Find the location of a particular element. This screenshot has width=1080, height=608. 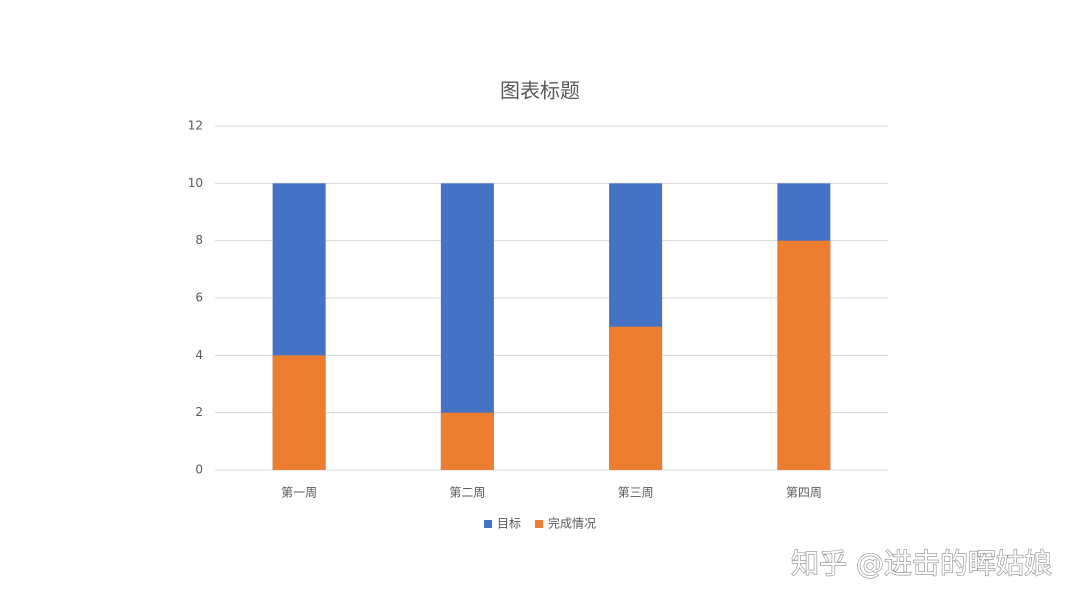

watermark: 知乎 @进击的晖姑娘 is located at coordinates (921, 563).